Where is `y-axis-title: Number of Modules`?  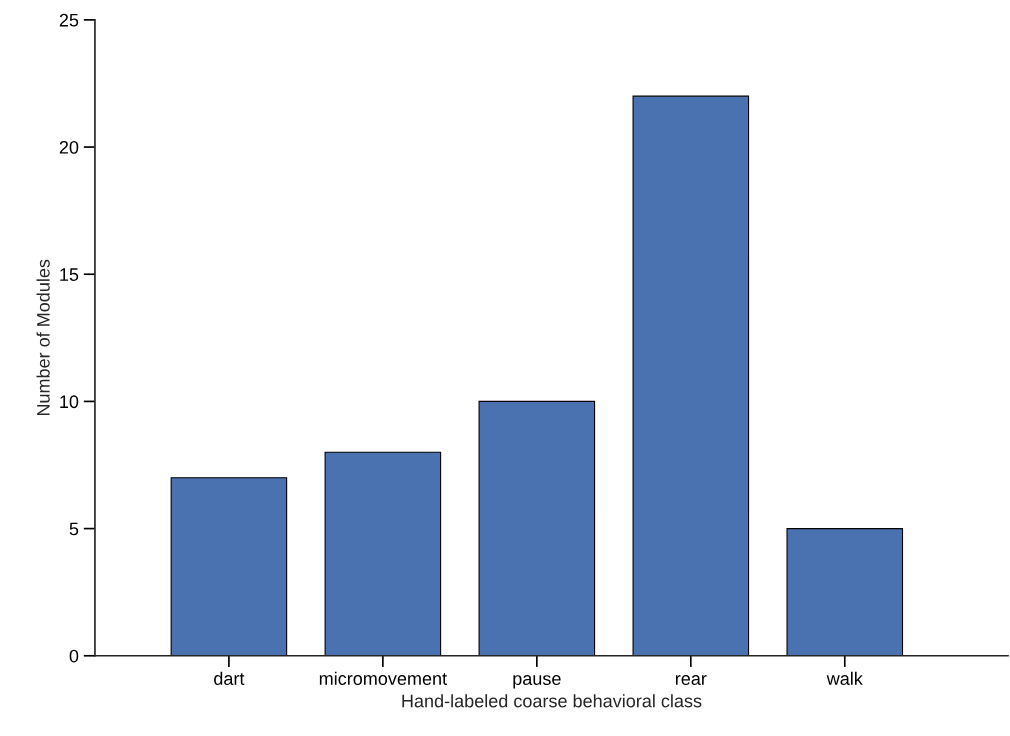
y-axis-title: Number of Modules is located at coordinates (43, 337).